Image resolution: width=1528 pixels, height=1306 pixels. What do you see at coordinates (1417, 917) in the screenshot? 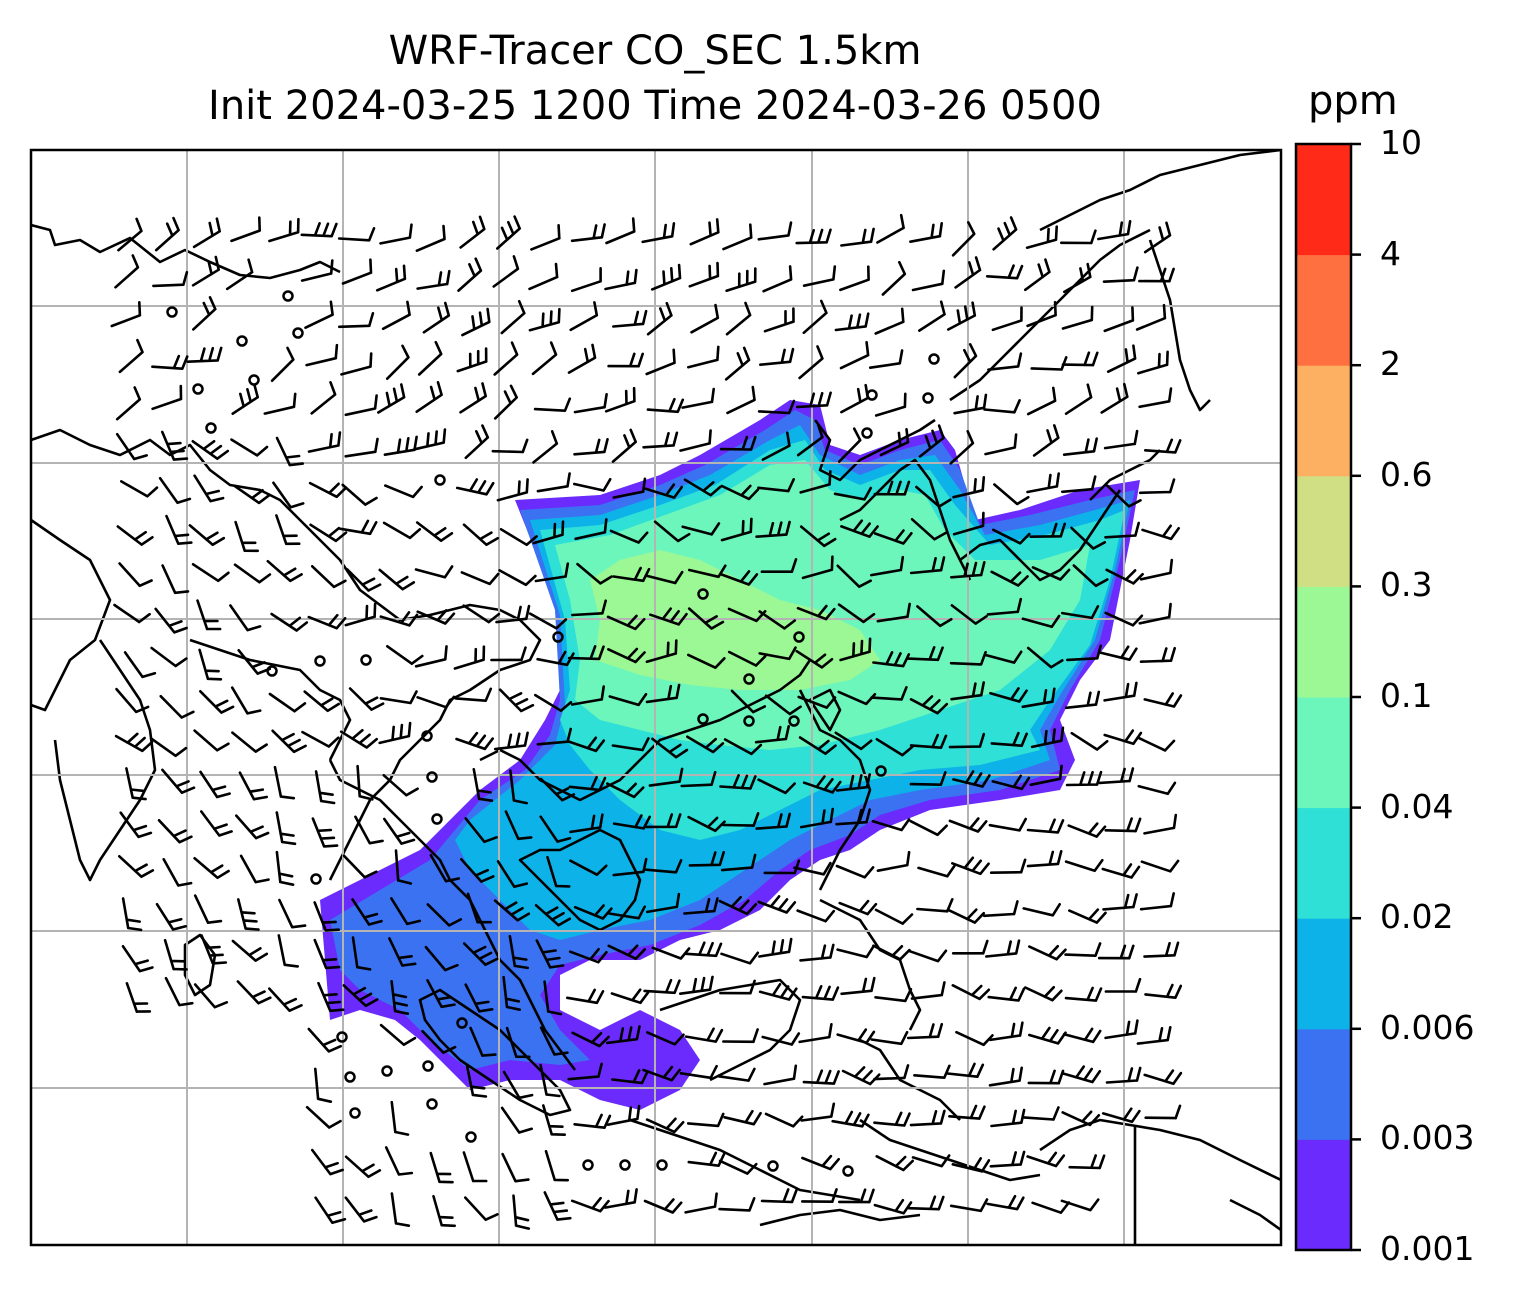
I see `colorbar-tick-label: 0.02` at bounding box center [1417, 917].